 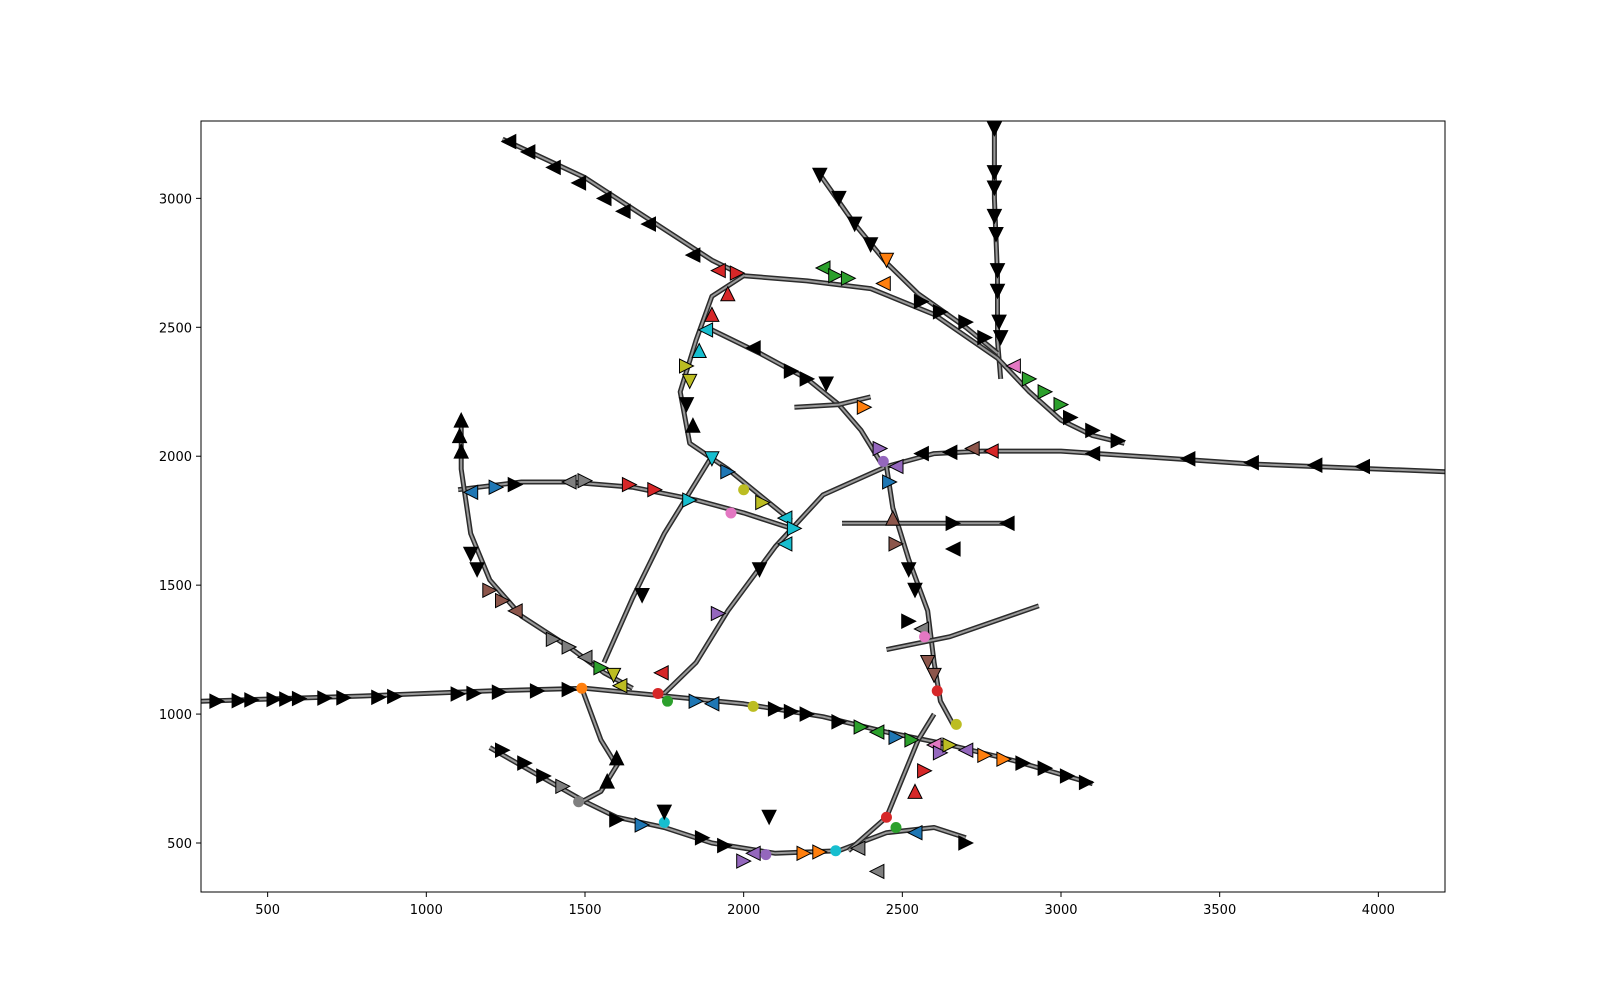 I want to click on y-tick-label: 500, so click(x=179, y=844).